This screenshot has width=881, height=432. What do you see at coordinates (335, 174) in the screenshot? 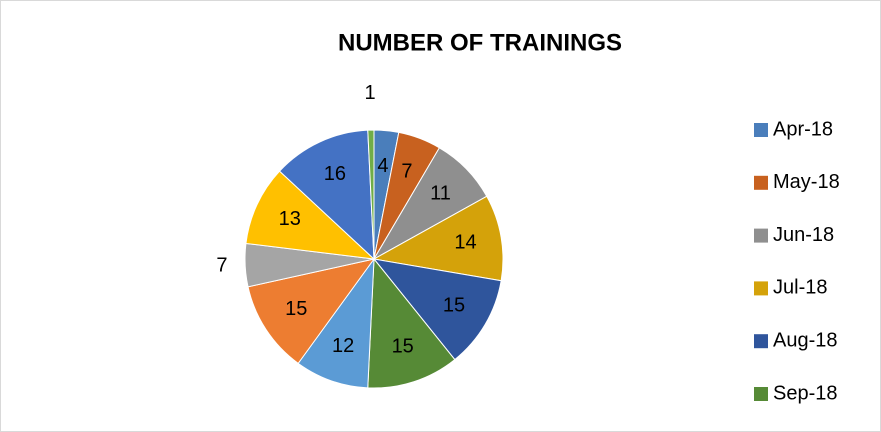
I see `data-label: 16` at bounding box center [335, 174].